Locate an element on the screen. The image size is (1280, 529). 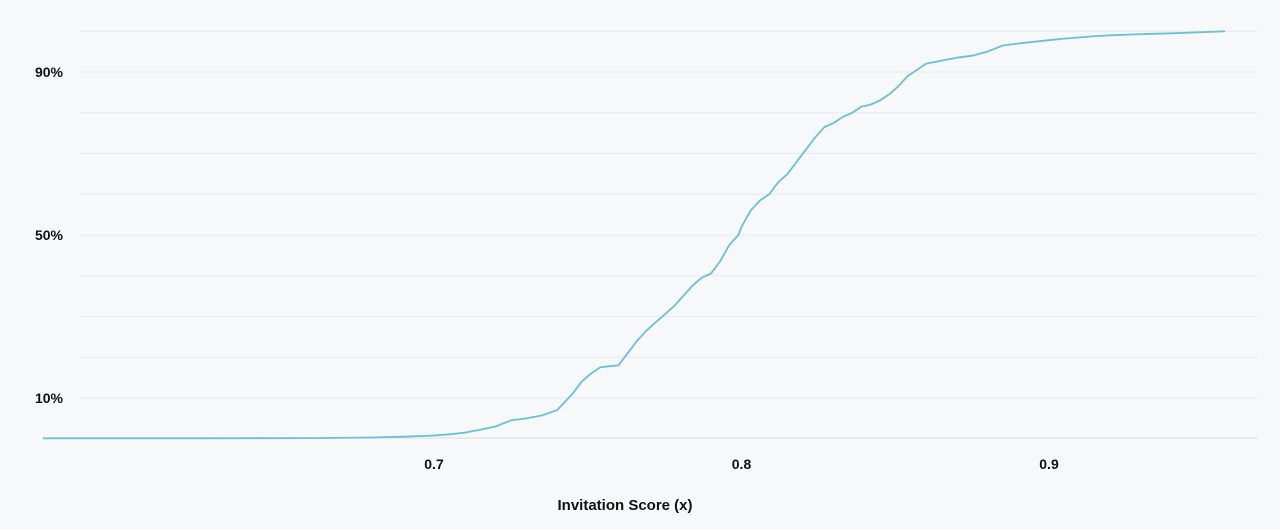
y-tick-label: 50% is located at coordinates (49, 235).